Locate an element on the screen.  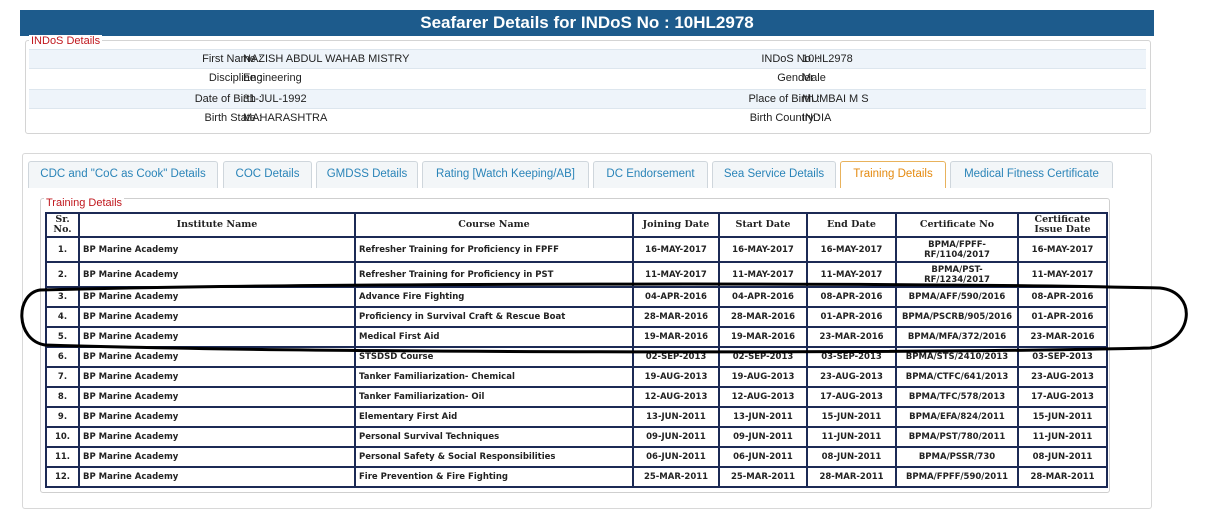
table-cell: BPMA/CTFC/641/2013 is located at coordinates (957, 377).